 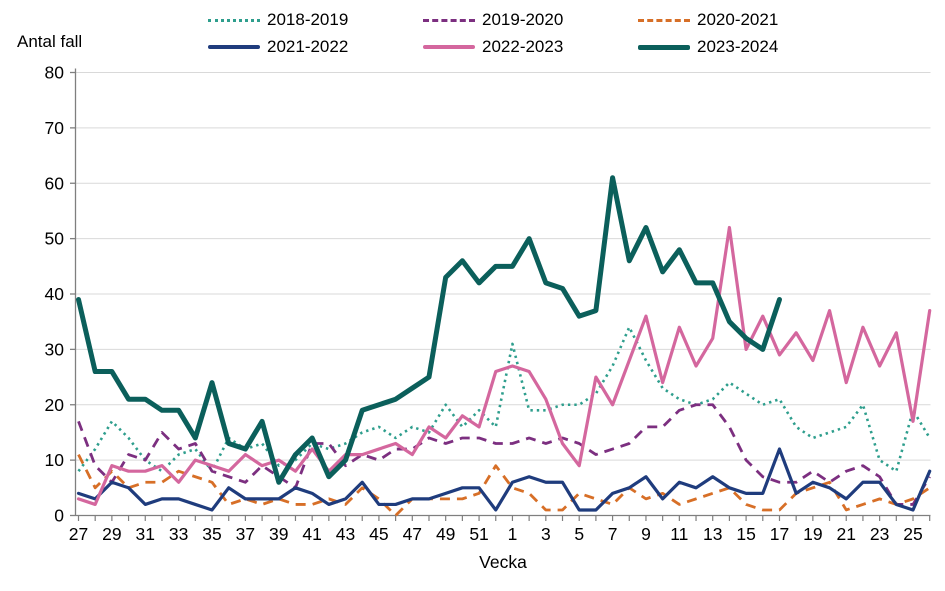 I want to click on legend-item-2020-2021: 2020-2021, so click(x=745, y=20).